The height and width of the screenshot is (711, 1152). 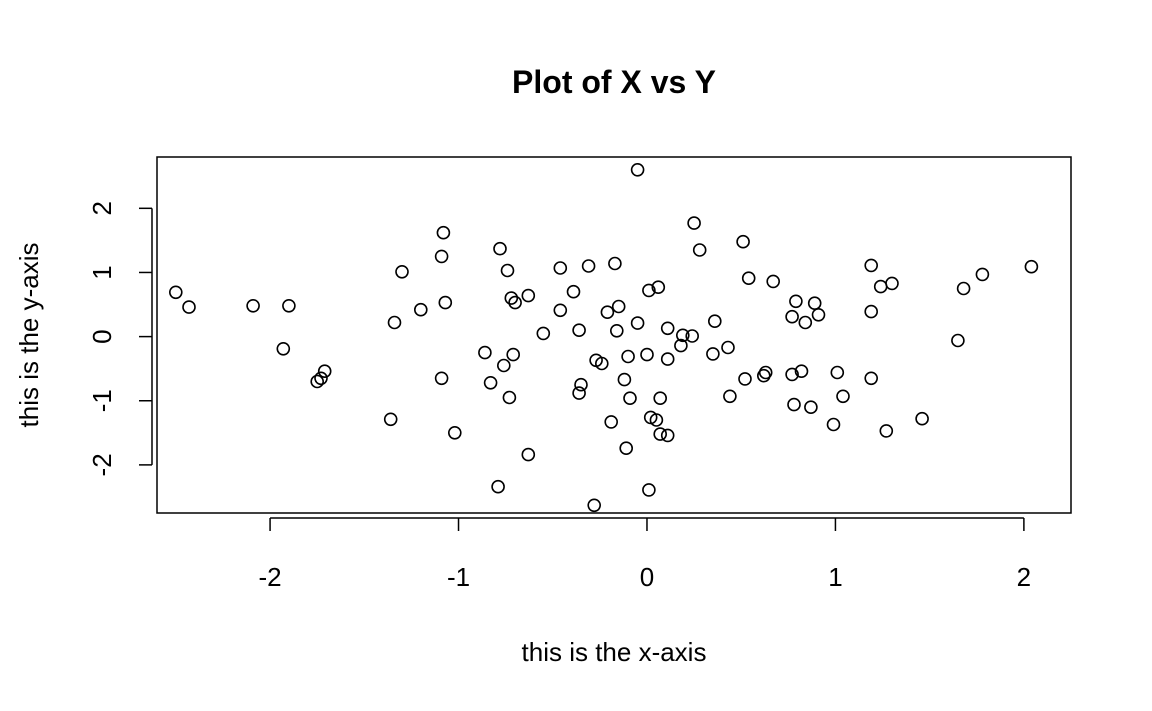 What do you see at coordinates (102, 336) in the screenshot?
I see `y-tick-label: 0` at bounding box center [102, 336].